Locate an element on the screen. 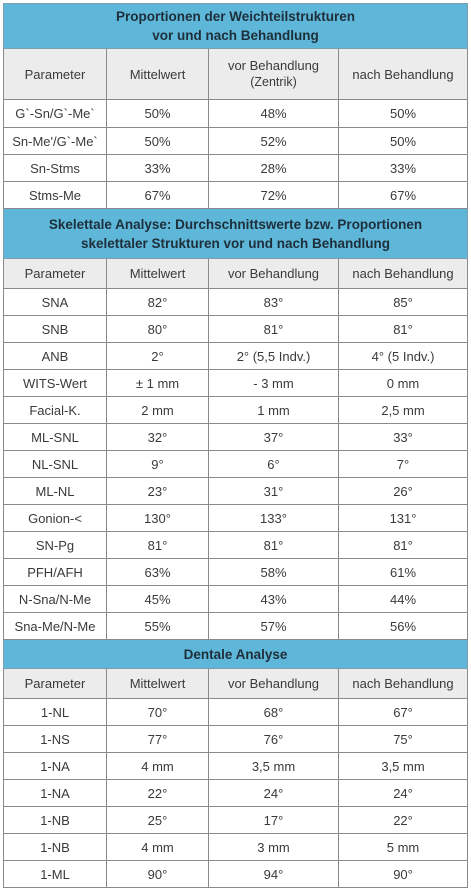  table-cell: 26° is located at coordinates (403, 491).